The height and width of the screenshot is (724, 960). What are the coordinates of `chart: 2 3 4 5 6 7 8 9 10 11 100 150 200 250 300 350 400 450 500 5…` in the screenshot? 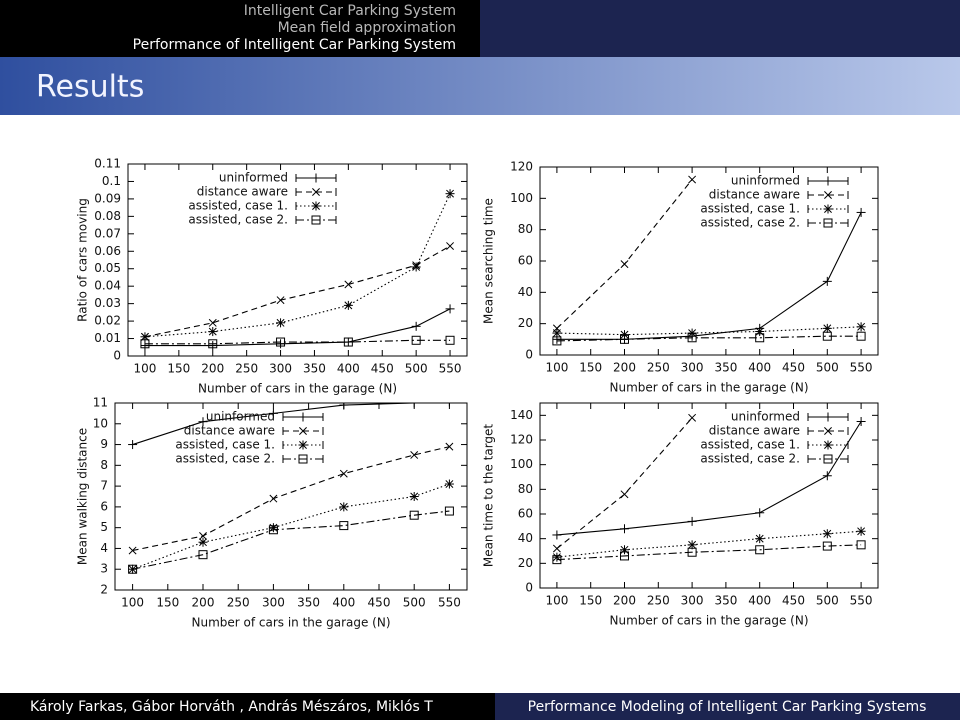 It's located at (272, 513).